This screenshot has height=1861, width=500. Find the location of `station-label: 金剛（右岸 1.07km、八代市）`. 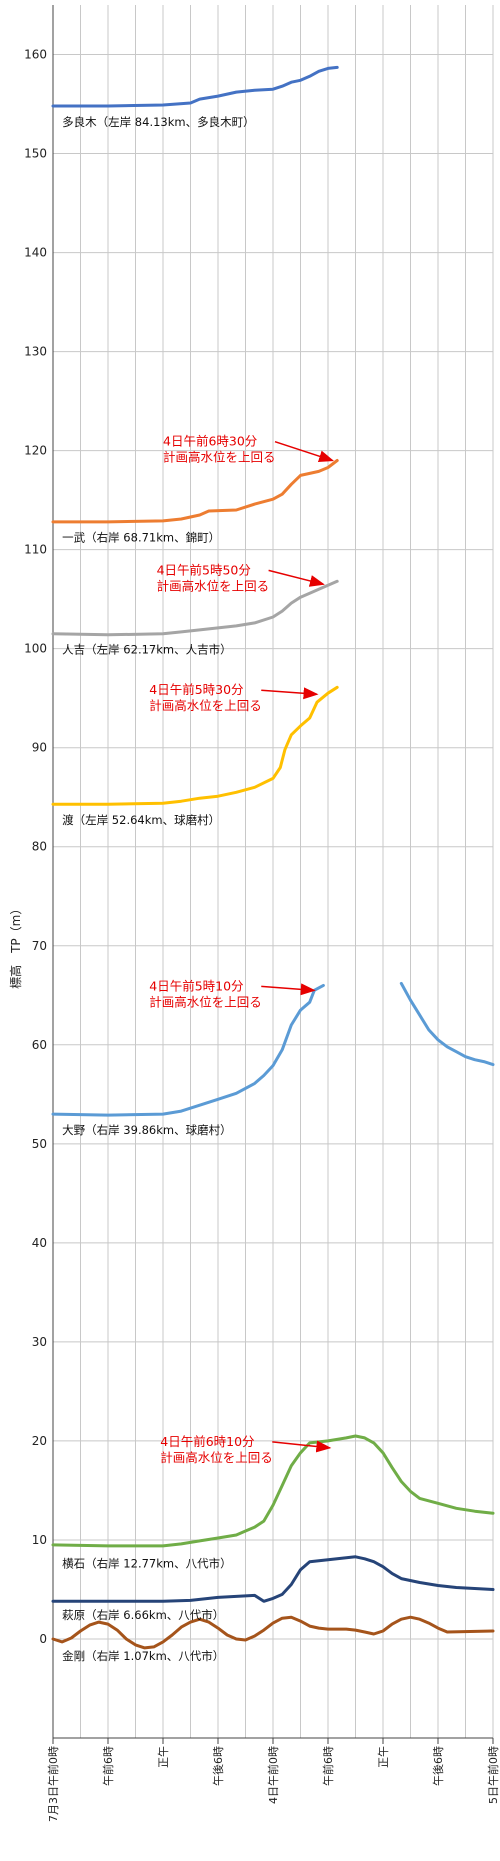

station-label: 金剛（右岸 1.07km、八代市） is located at coordinates (143, 1656).